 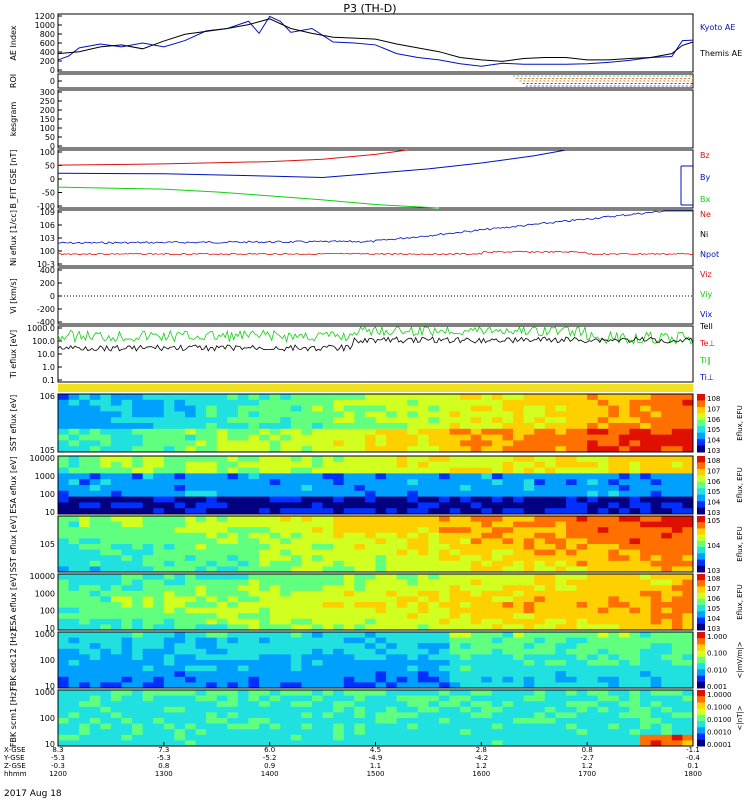 What do you see at coordinates (45, 692) in the screenshot?
I see `fbk2-ytick-label: 1000` at bounding box center [45, 692].